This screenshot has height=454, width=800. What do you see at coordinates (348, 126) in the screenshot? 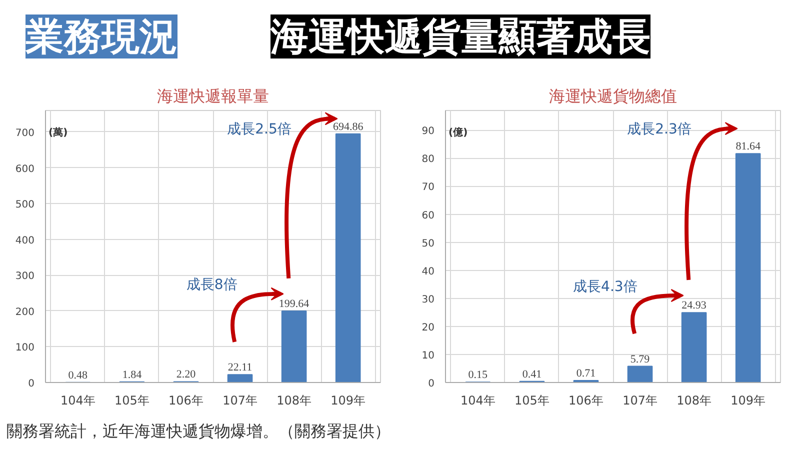
I see `data-label: 694.86` at bounding box center [348, 126].